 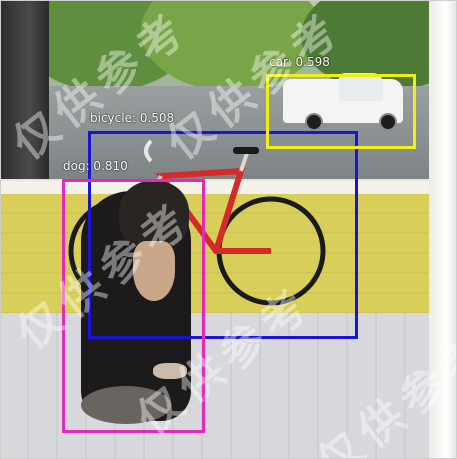 What do you see at coordinates (361, 87) in the screenshot?
I see `truck-cab` at bounding box center [361, 87].